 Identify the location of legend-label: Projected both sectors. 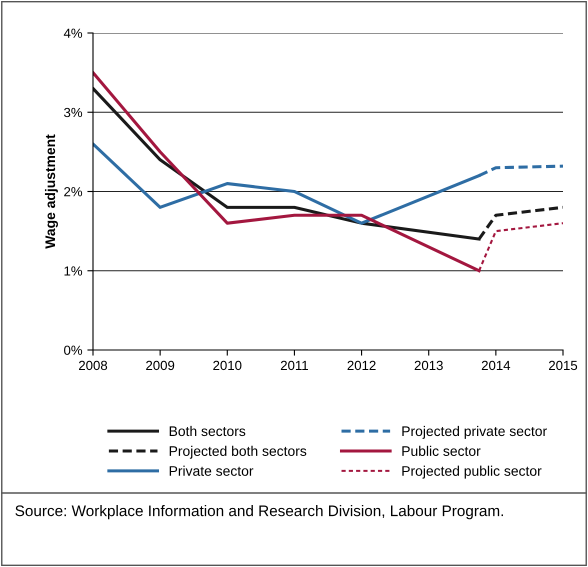
(238, 452).